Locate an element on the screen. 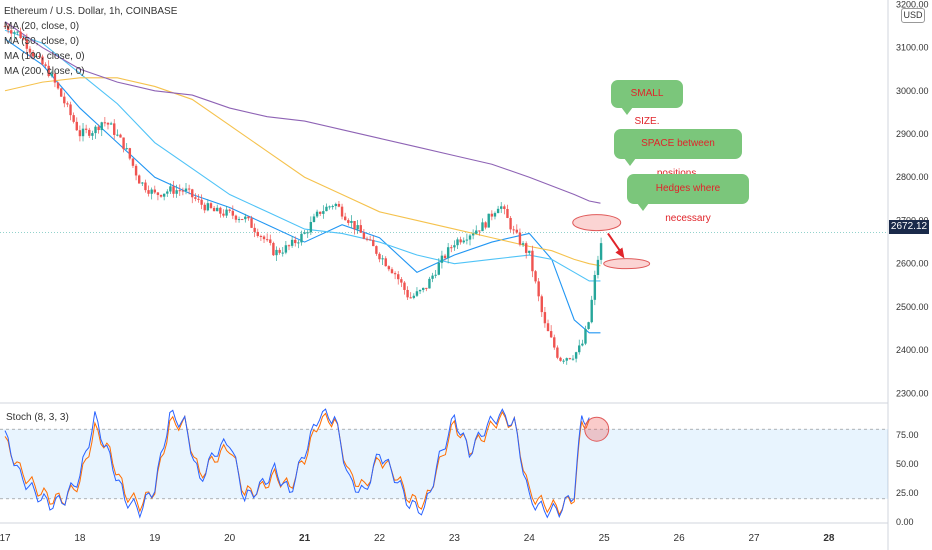  price-tick-label: 3200.00 is located at coordinates (912, 4).